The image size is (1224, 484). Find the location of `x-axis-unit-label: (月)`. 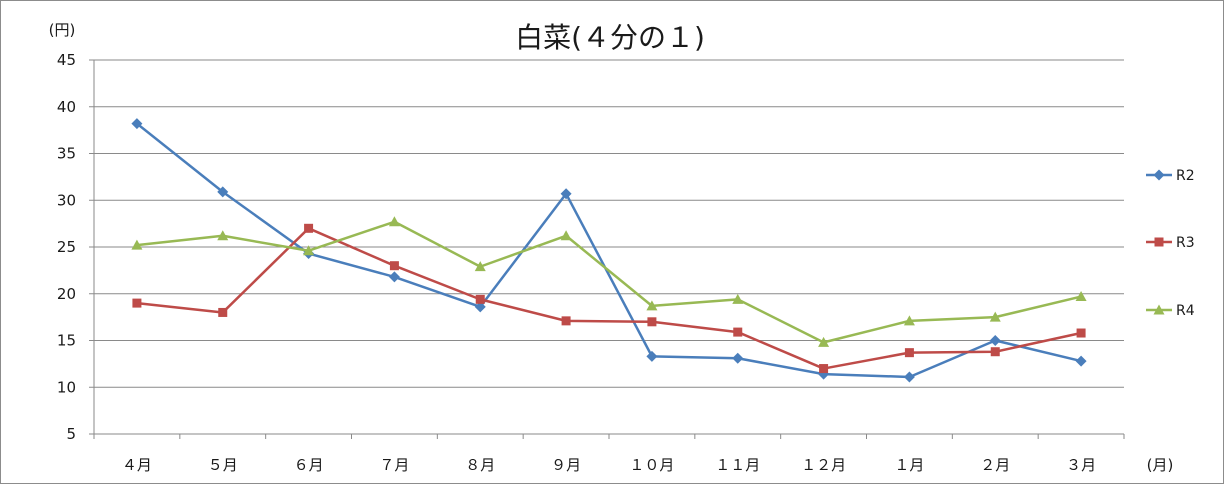

x-axis-unit-label: (月) is located at coordinates (1160, 465).